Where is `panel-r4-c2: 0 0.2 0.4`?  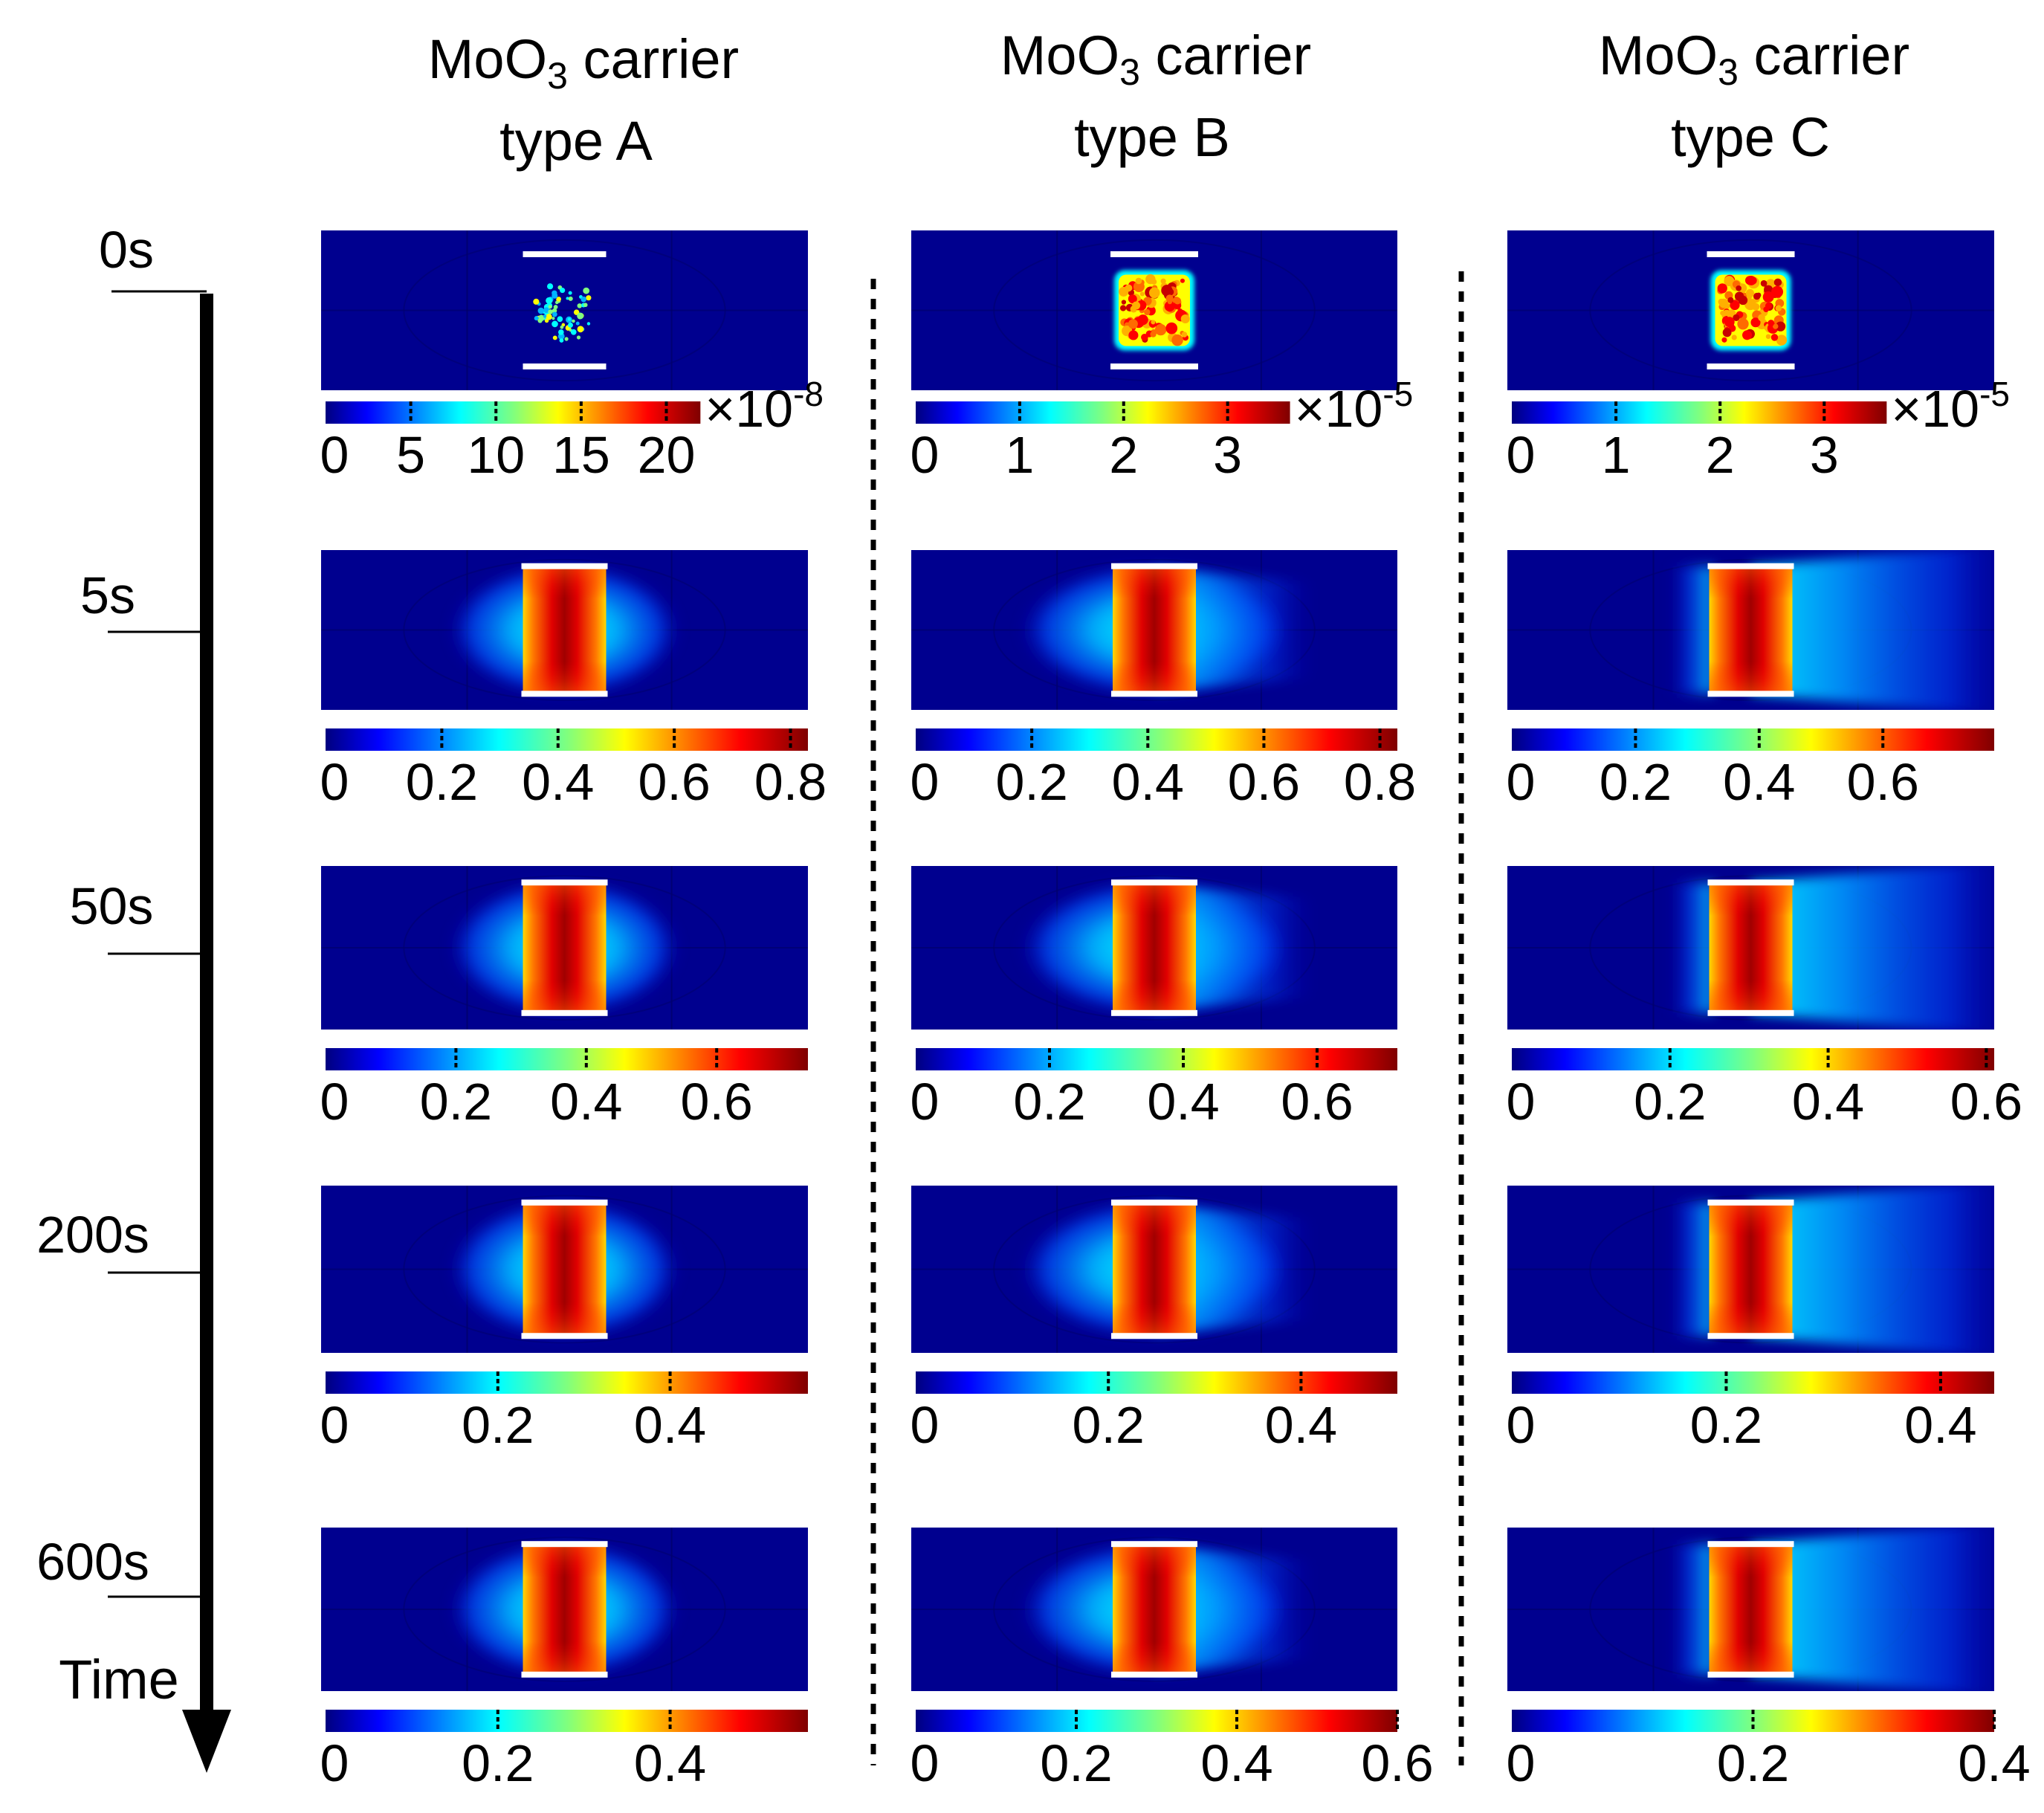
panel-r4-c2: 0 0.2 0.4 is located at coordinates (1769, 1660).